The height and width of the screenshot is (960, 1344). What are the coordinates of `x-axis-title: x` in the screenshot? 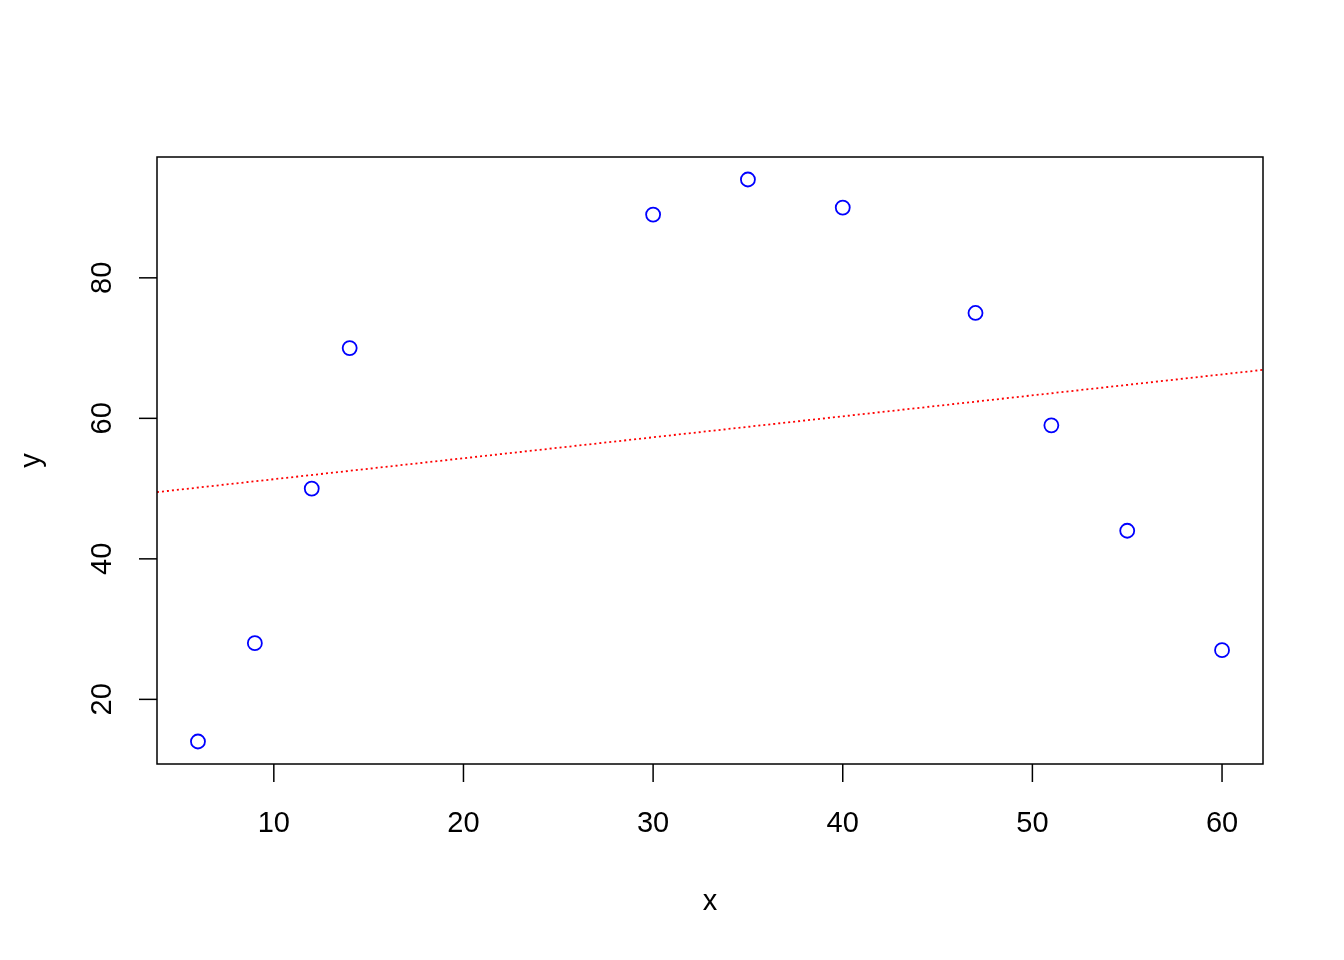 It's located at (710, 900).